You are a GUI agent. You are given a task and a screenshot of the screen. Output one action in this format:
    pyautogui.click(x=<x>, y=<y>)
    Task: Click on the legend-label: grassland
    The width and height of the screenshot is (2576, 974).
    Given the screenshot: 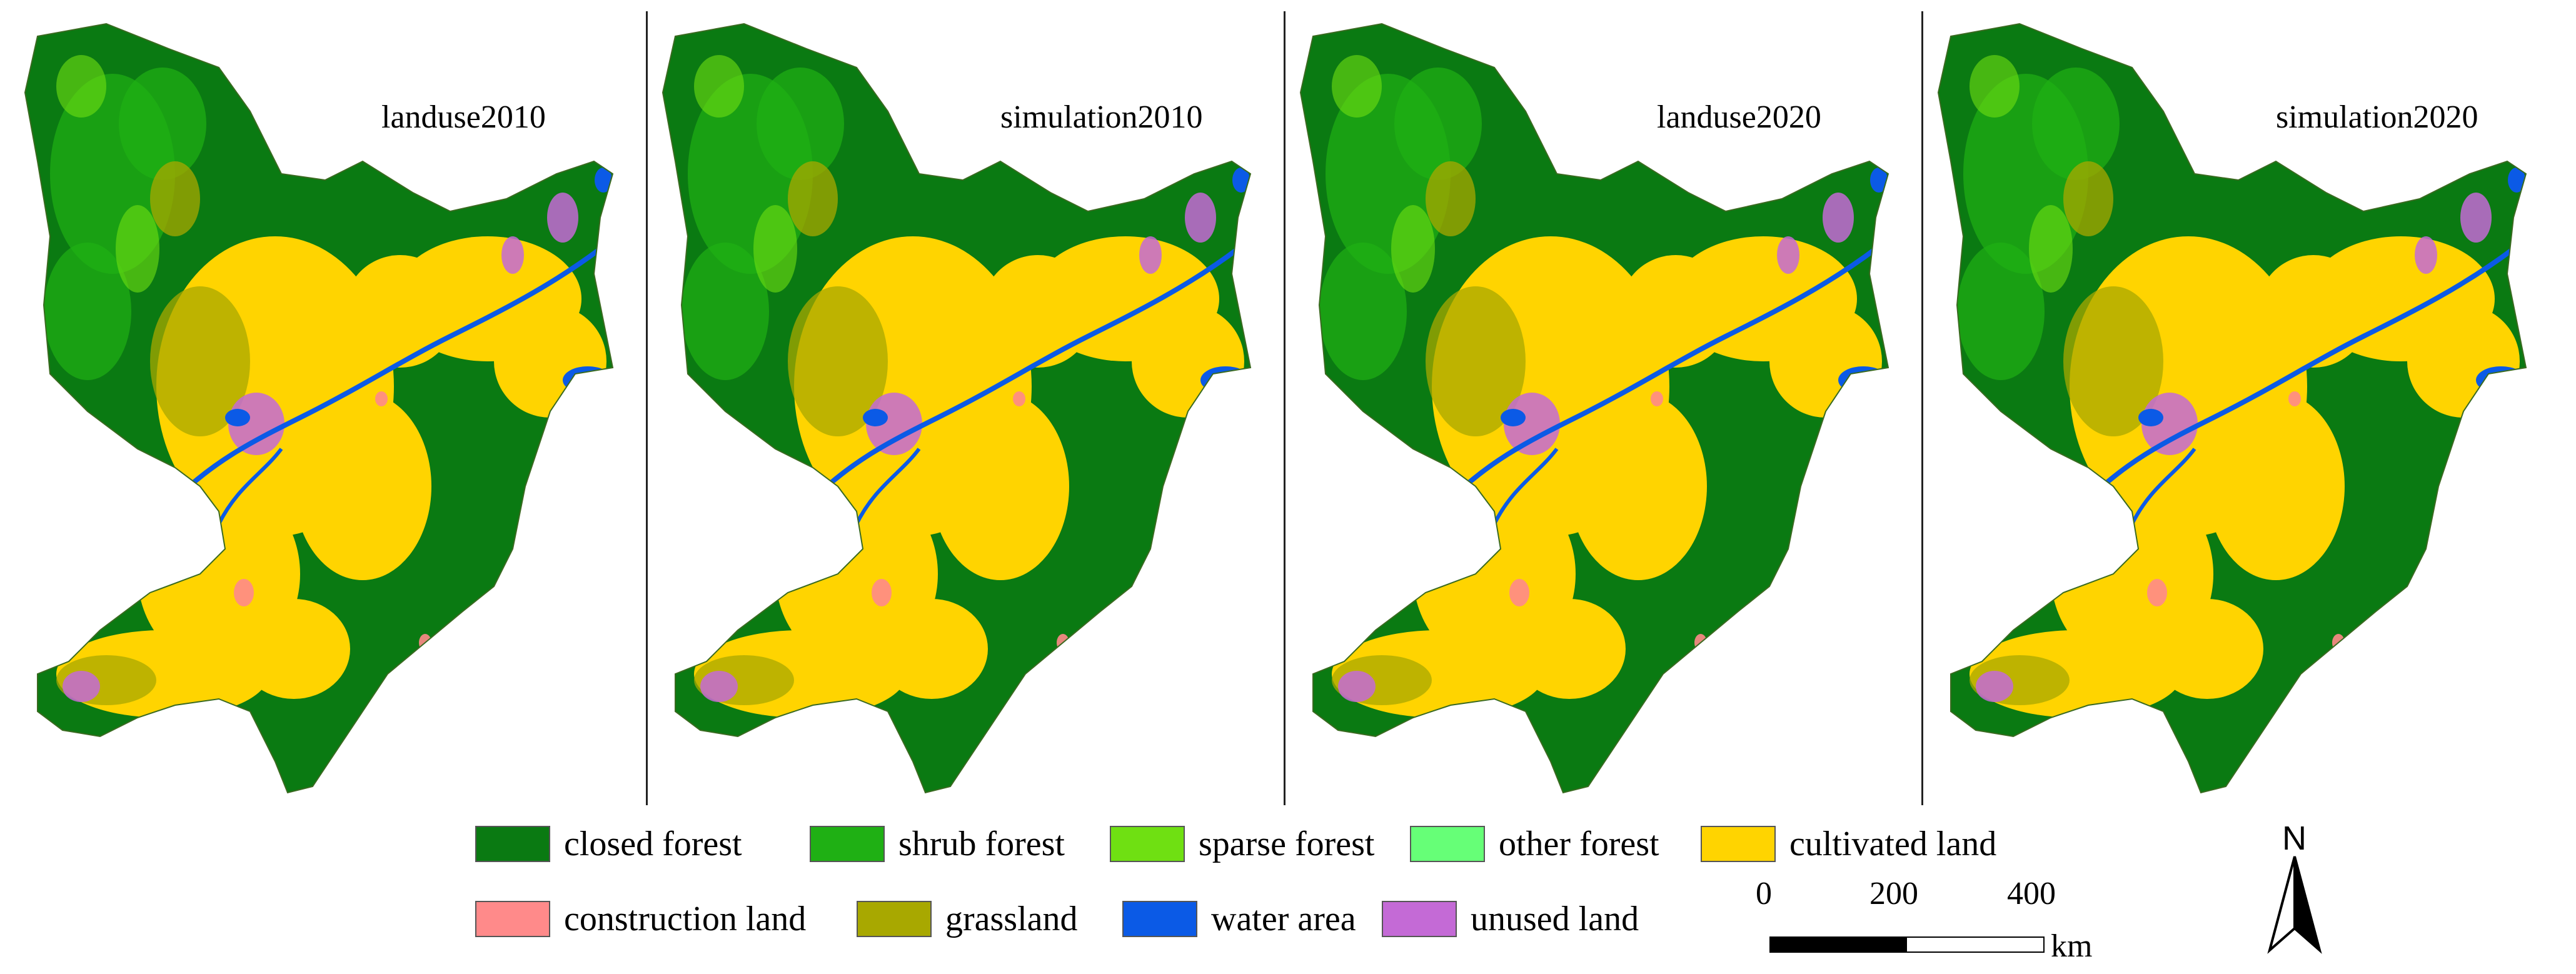 What is the action you would take?
    pyautogui.click(x=1011, y=919)
    